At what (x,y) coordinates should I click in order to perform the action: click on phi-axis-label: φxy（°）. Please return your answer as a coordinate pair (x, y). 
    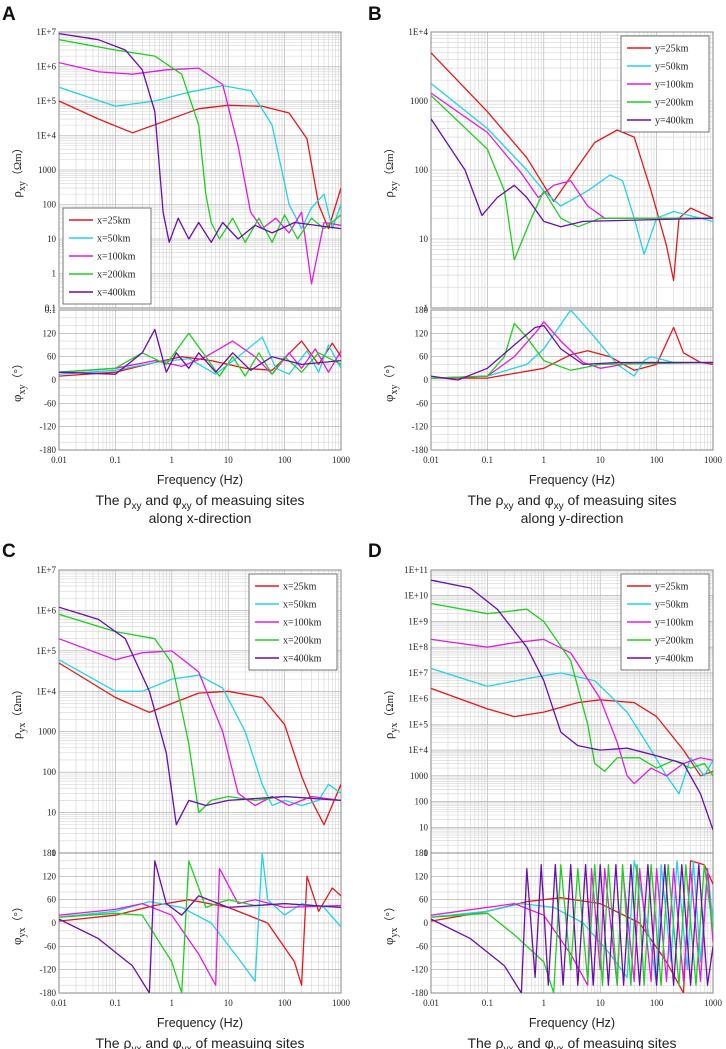
    Looking at the image, I should click on (18, 380).